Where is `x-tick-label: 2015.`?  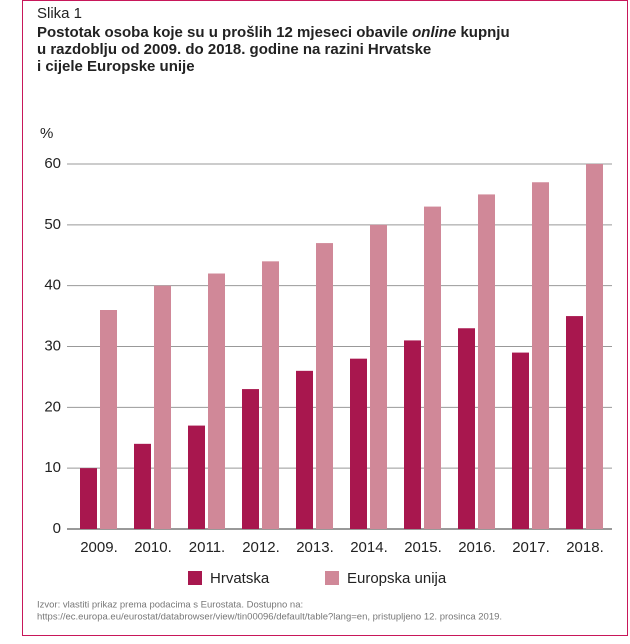
x-tick-label: 2015. is located at coordinates (423, 547).